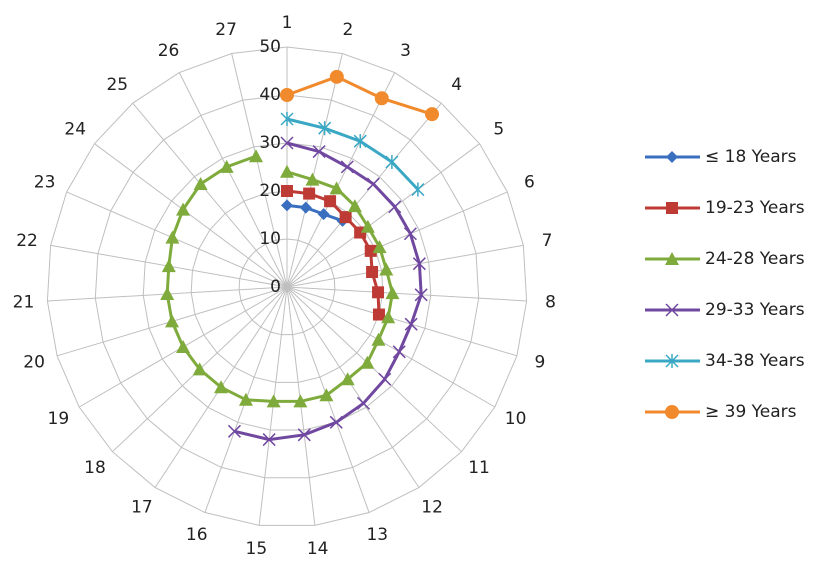 This screenshot has height=562, width=837. Describe the element at coordinates (270, 239) in the screenshot. I see `r-tick-label: 10` at that location.